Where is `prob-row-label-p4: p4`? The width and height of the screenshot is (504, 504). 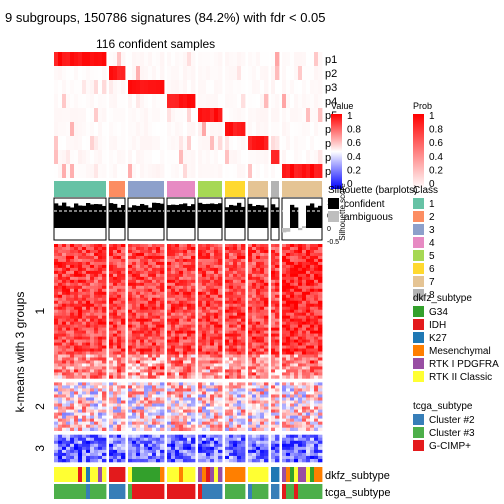 prob-row-label-p4: p4 is located at coordinates (331, 102).